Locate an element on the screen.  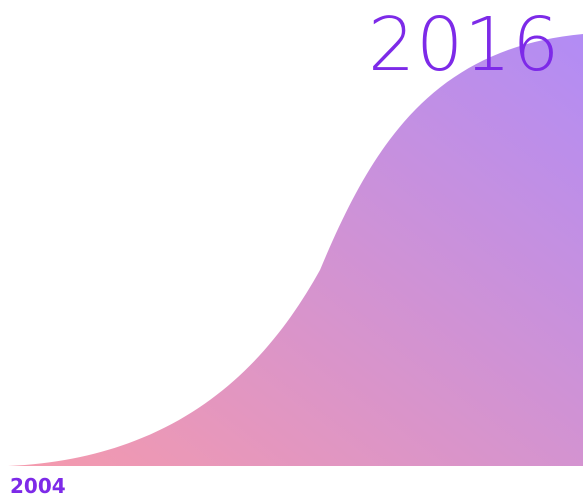
end-year-label: 2016 is located at coordinates (464, 45).